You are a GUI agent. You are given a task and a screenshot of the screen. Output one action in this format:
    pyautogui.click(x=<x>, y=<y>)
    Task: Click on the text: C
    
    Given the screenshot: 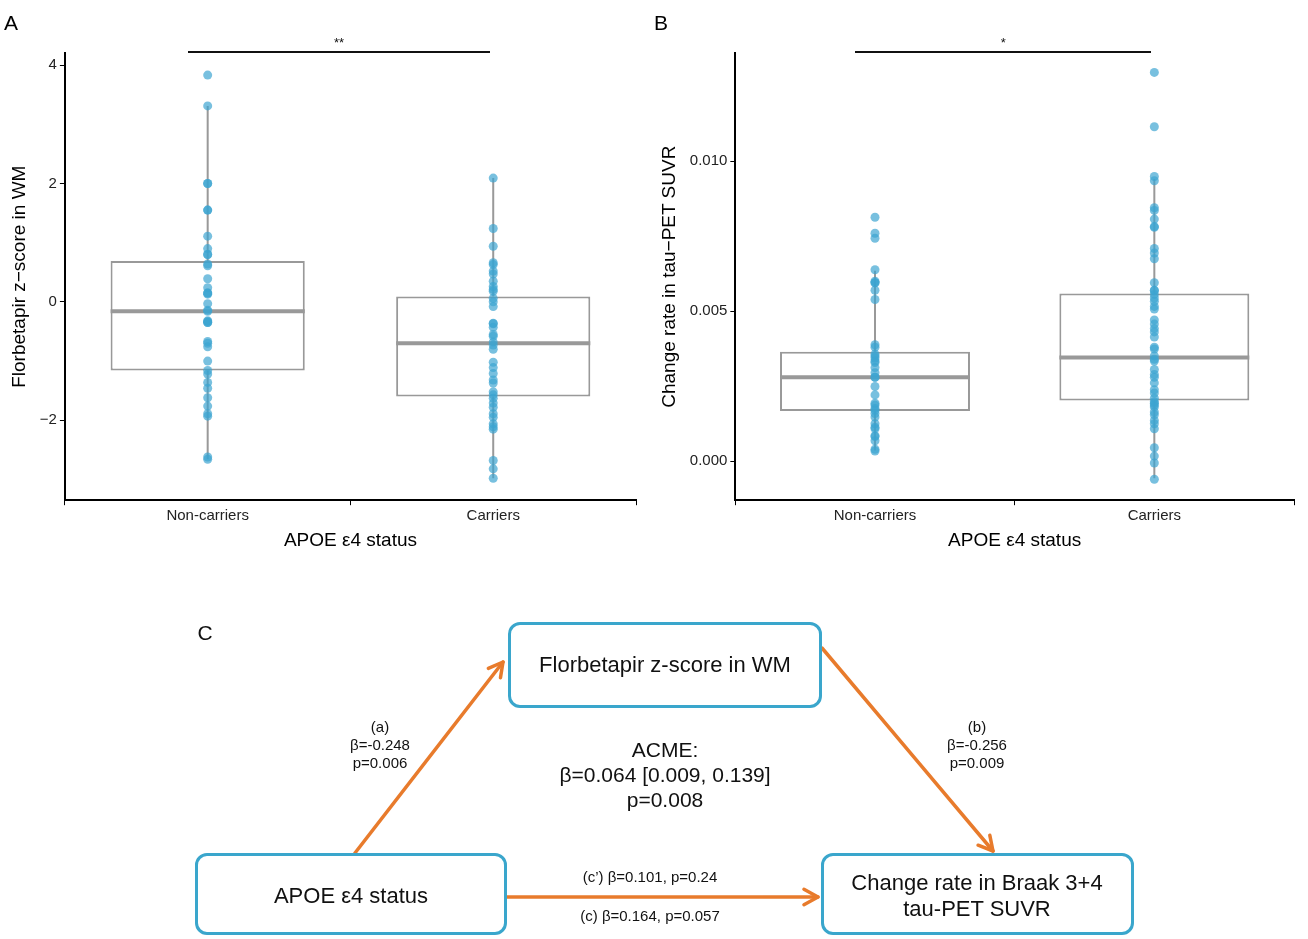 What is the action you would take?
    pyautogui.click(x=205, y=633)
    